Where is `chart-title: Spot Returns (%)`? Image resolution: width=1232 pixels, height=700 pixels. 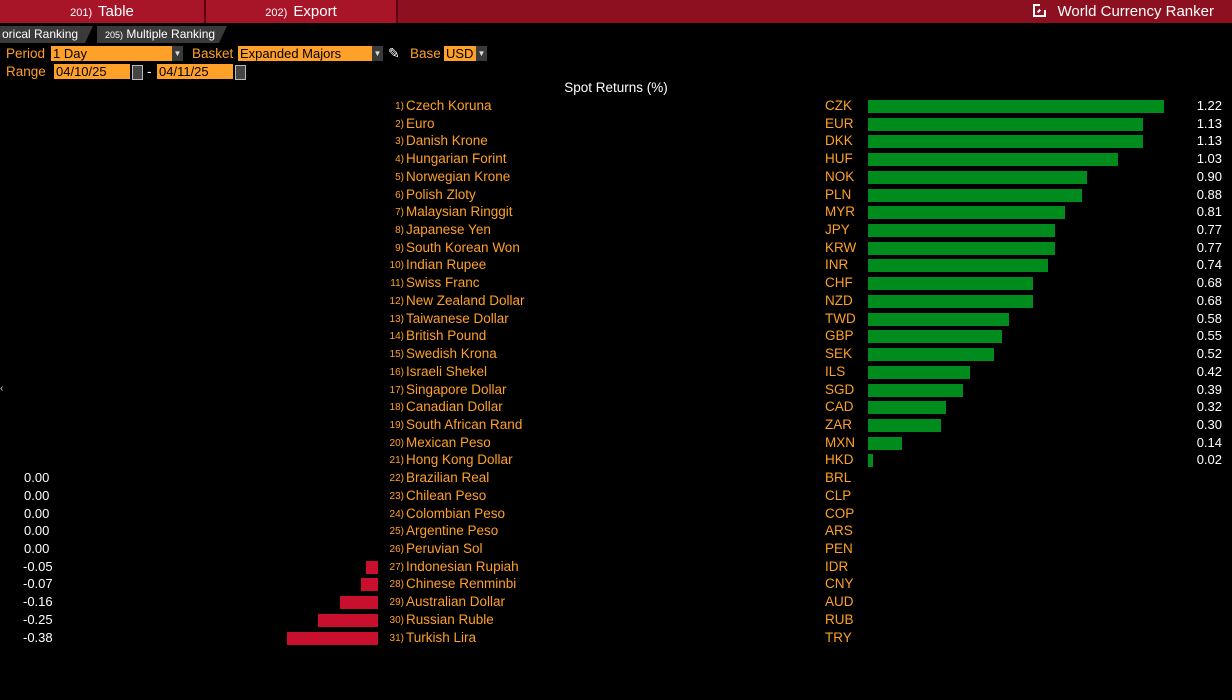
chart-title: Spot Returns (%) is located at coordinates (616, 87).